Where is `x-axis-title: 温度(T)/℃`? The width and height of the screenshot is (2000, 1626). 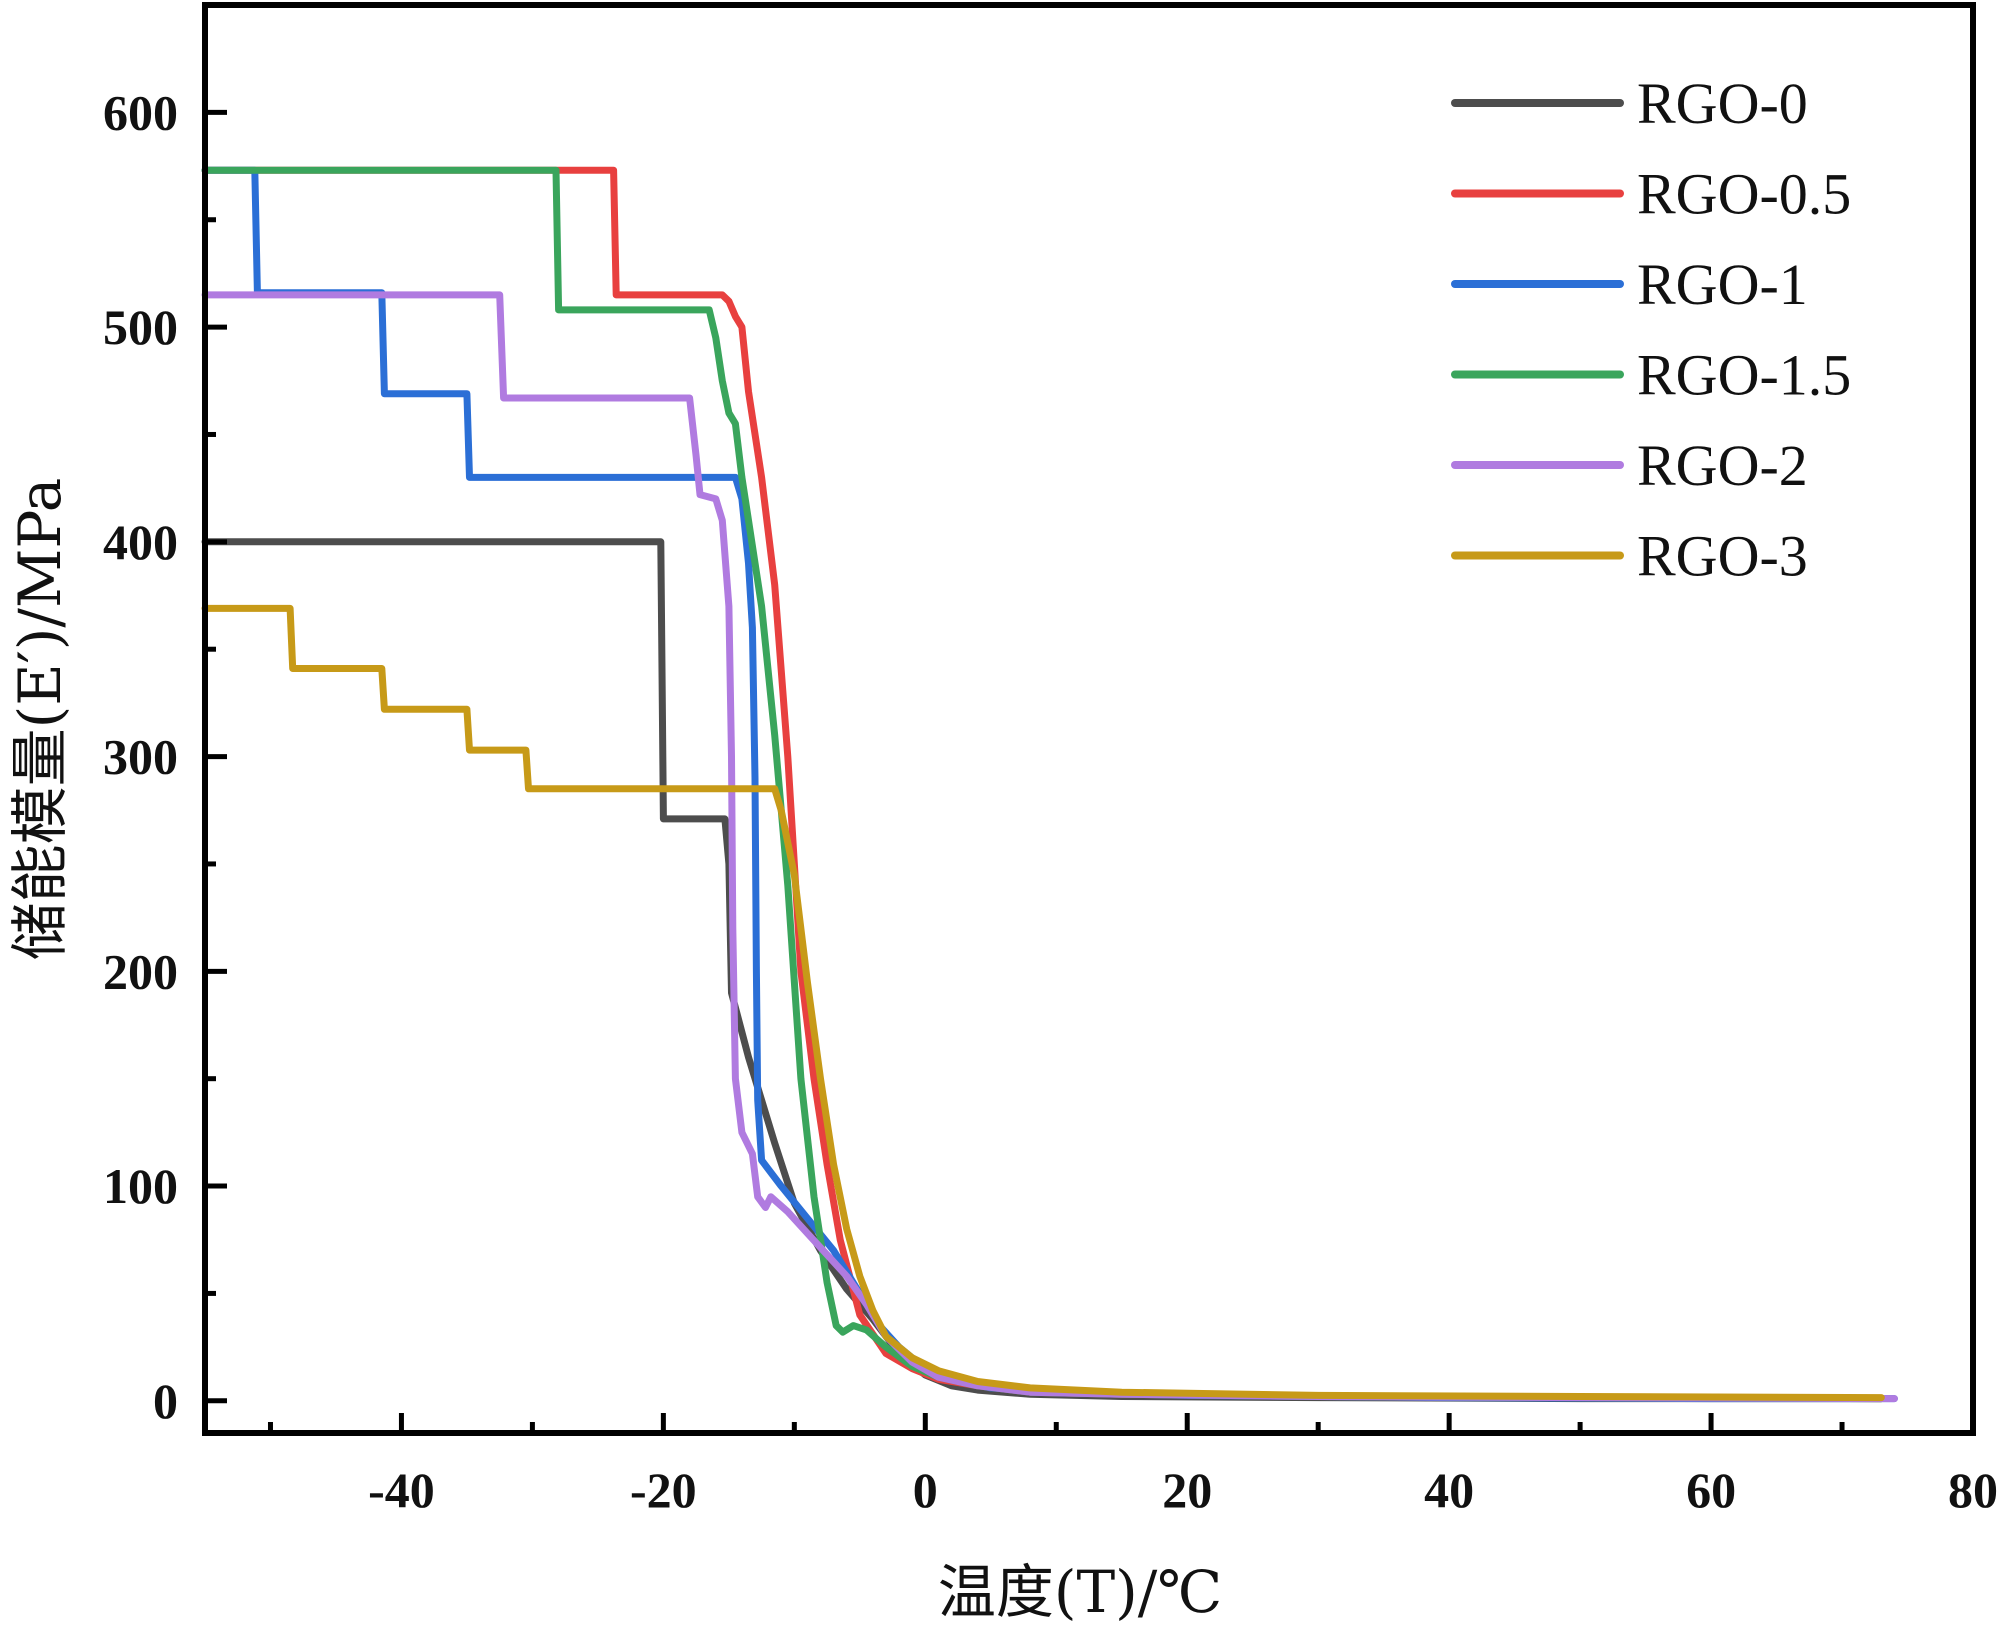 x-axis-title: 温度(T)/℃ is located at coordinates (1080, 1592).